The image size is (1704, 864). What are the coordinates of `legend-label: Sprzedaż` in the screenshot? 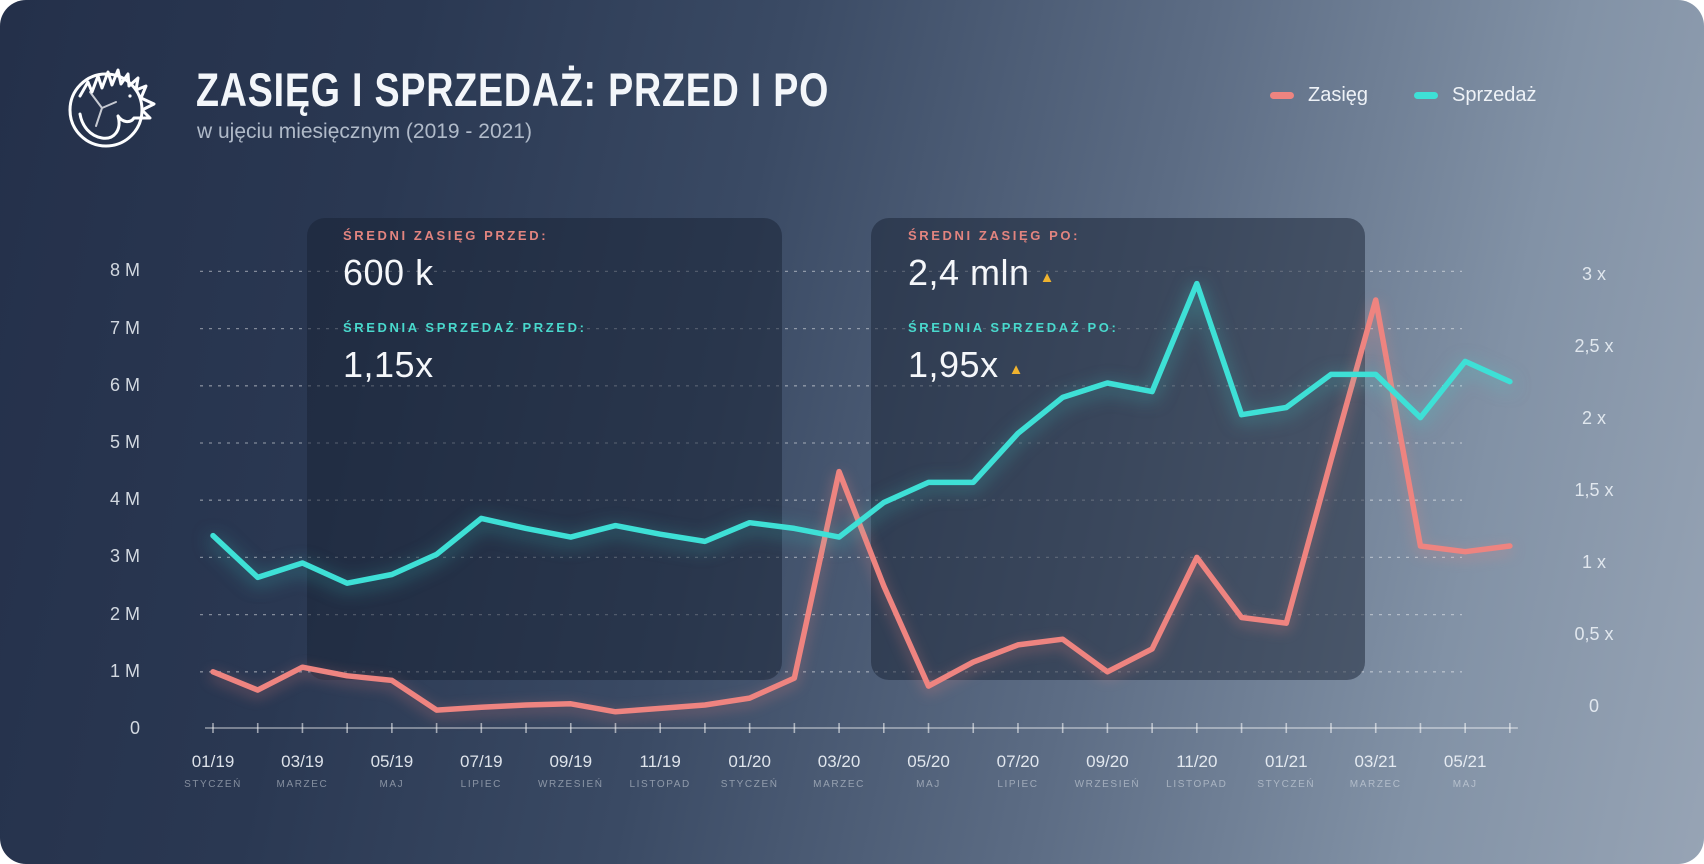 It's located at (1494, 95).